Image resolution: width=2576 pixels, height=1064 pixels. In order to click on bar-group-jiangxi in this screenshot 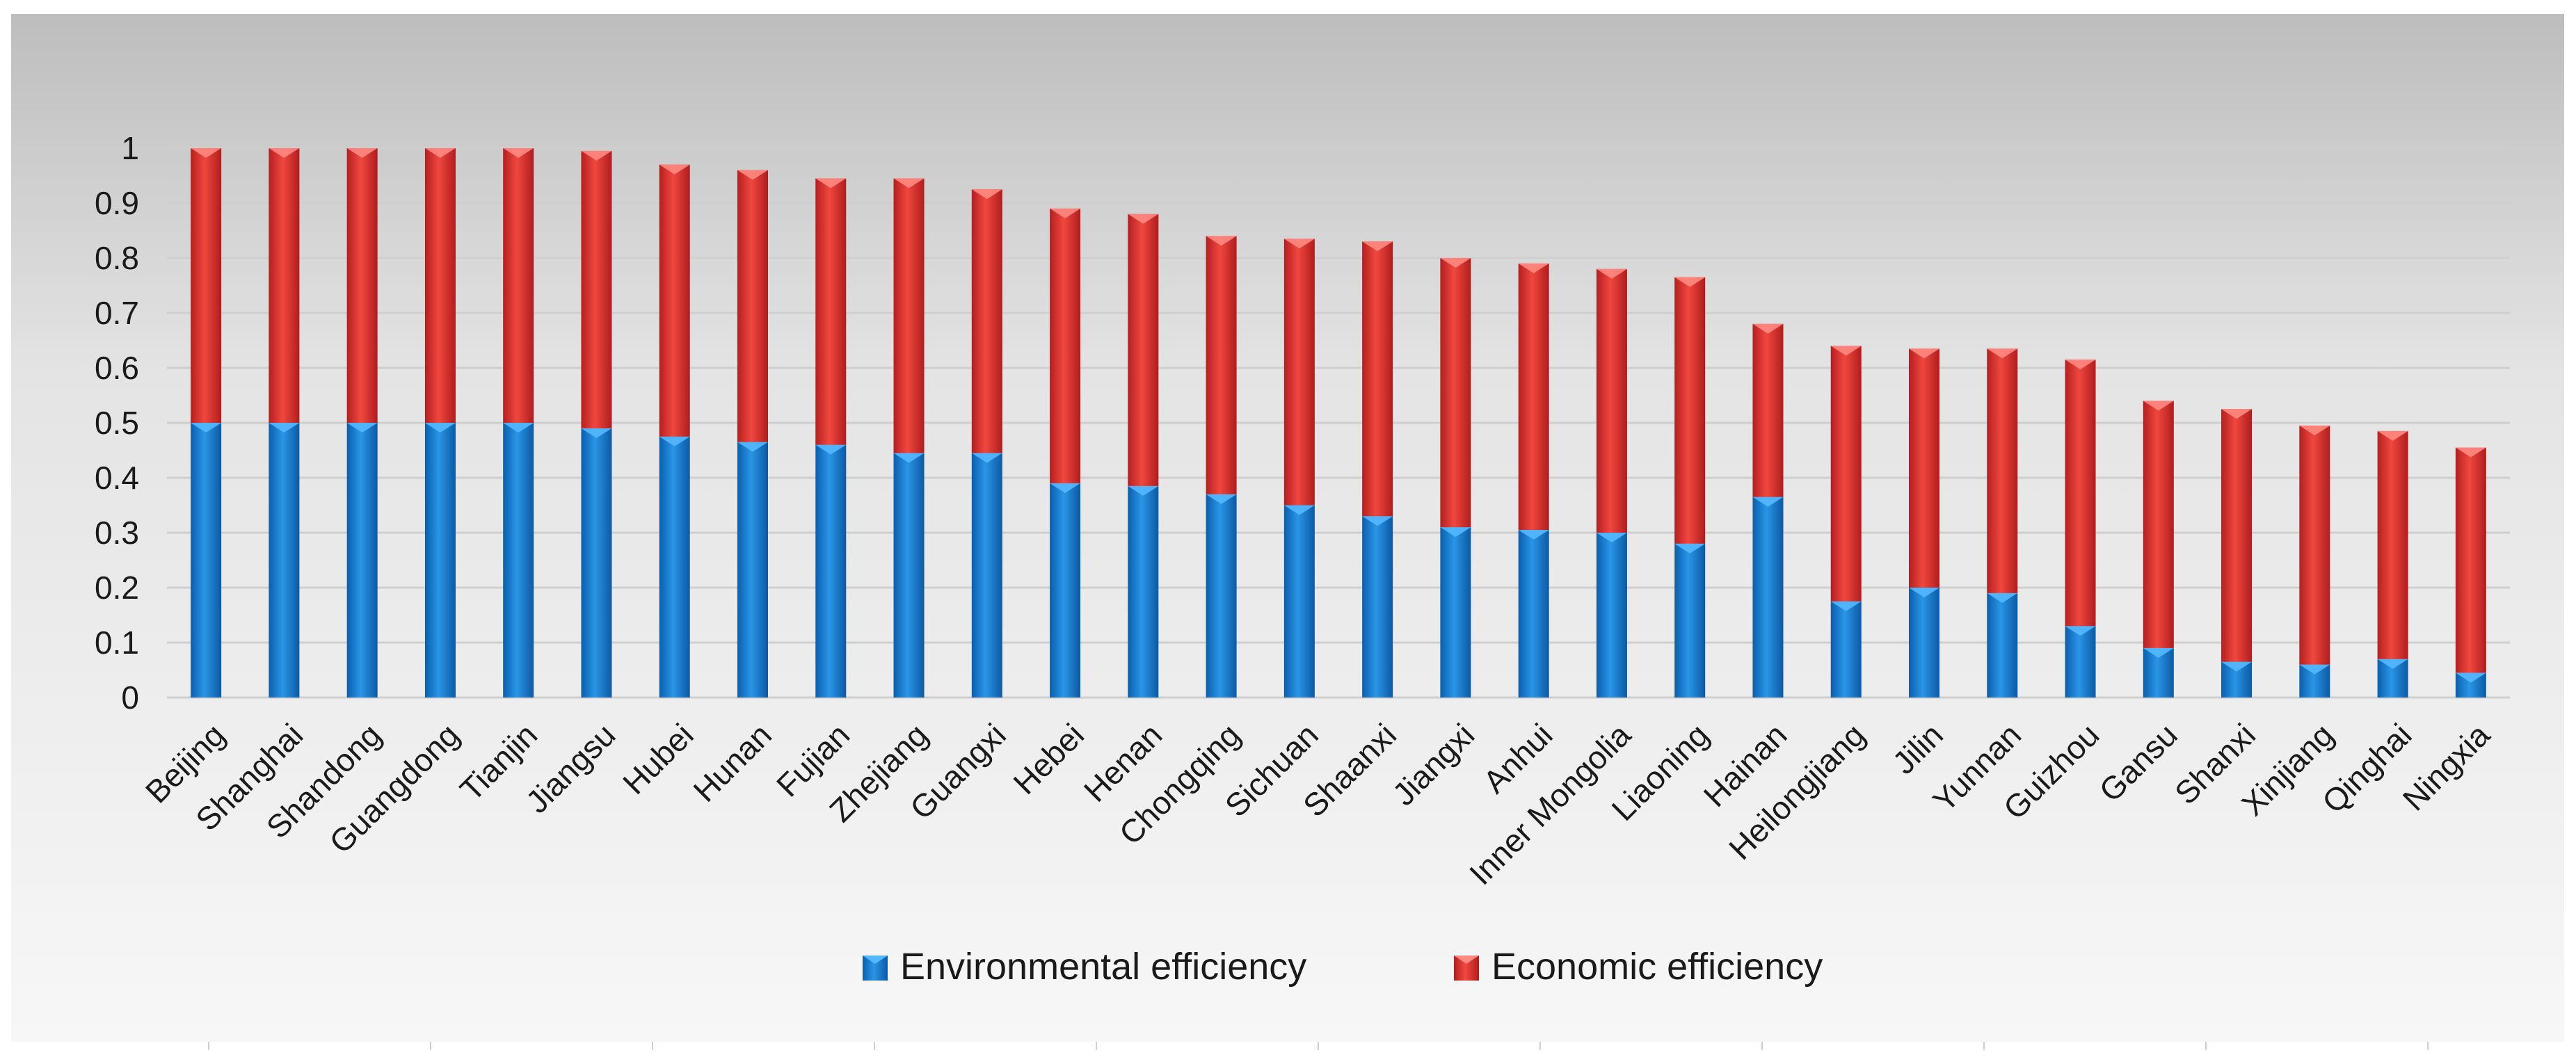, I will do `click(1455, 478)`.